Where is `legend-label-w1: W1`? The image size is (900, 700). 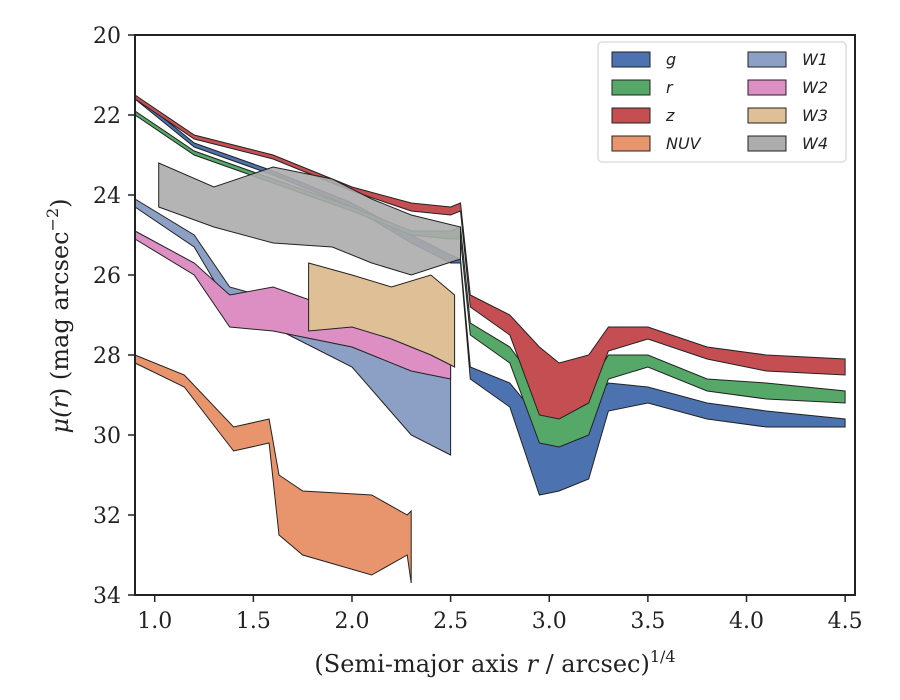 legend-label-w1: W1 is located at coordinates (815, 59).